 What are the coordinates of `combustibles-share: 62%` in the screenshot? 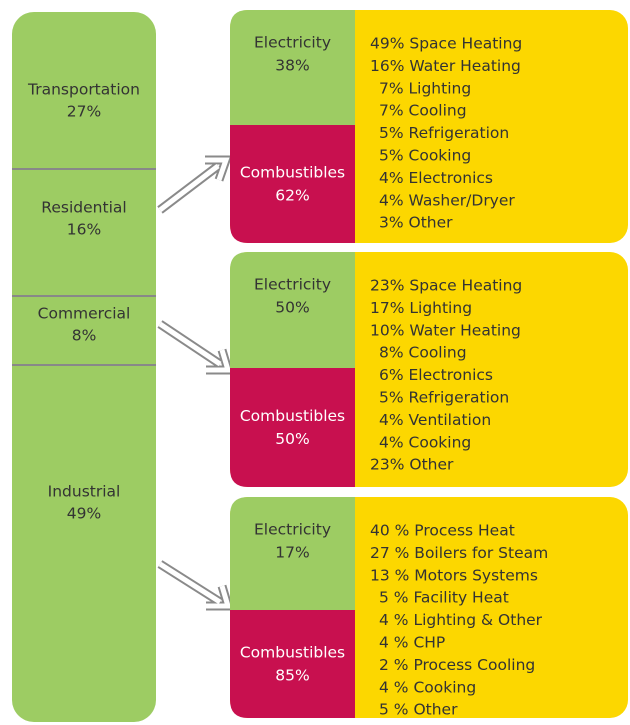 It's located at (292, 196).